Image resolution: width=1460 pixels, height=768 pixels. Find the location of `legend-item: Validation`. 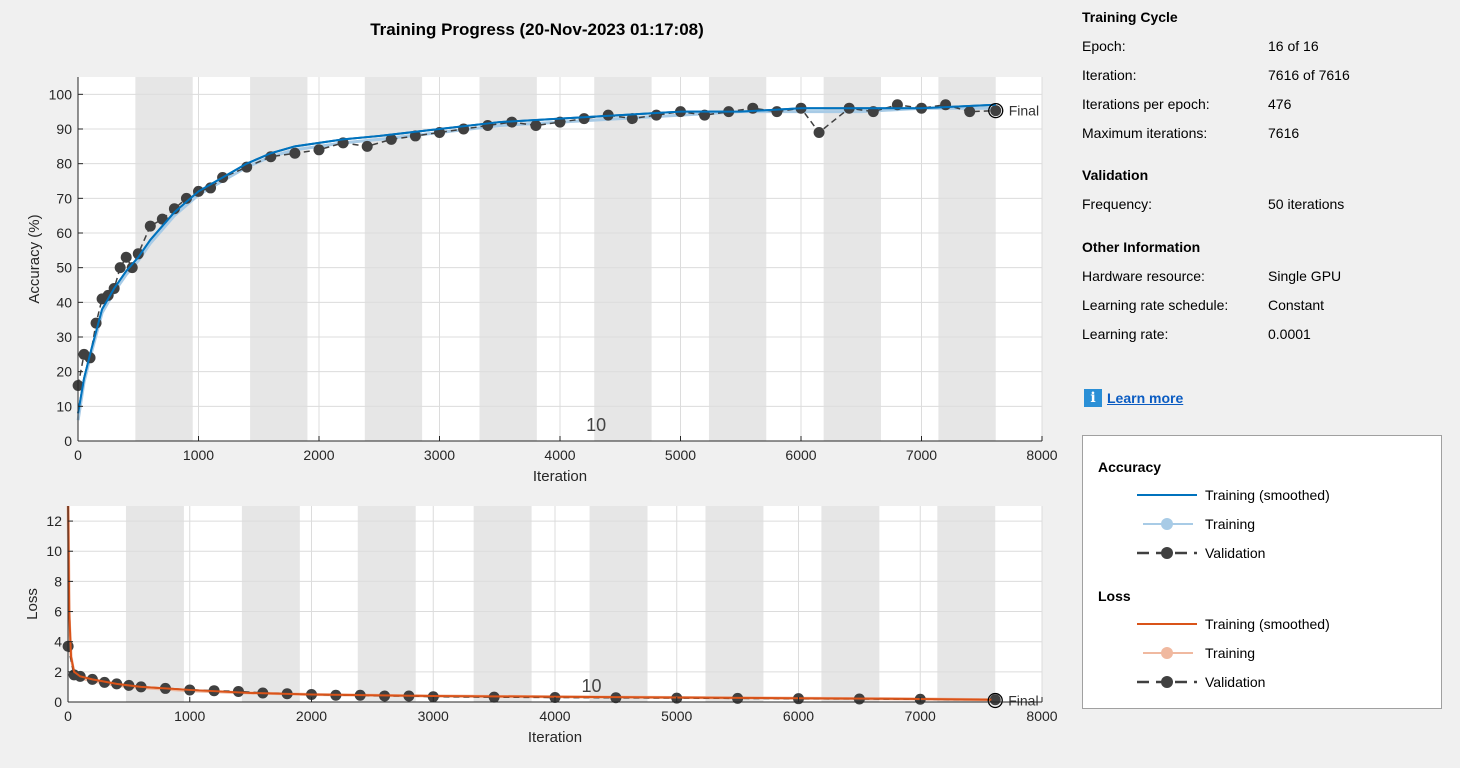

legend-item: Validation is located at coordinates (1262, 553).